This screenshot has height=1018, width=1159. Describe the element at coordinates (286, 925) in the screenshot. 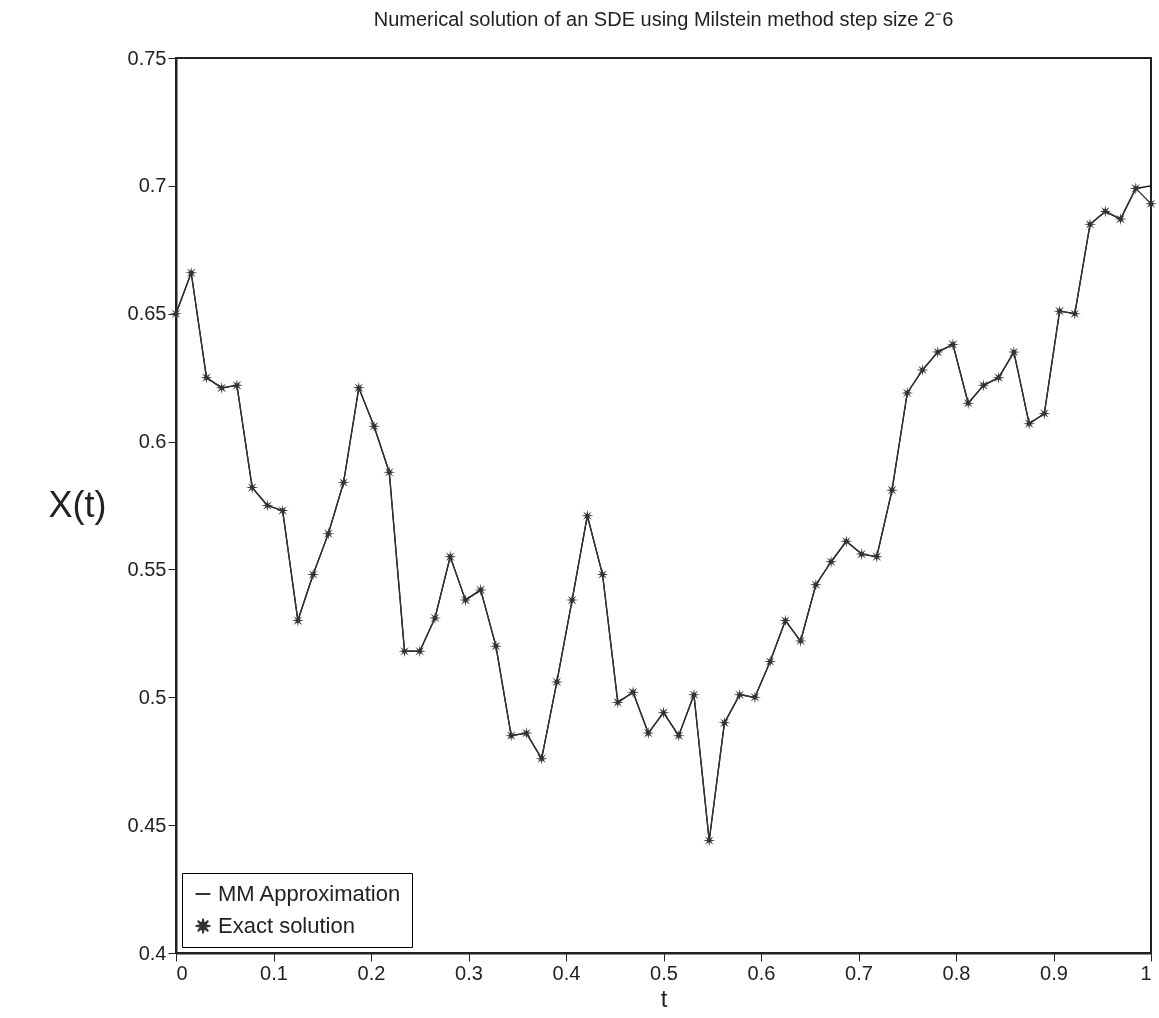

I see `legend-label: Exact solution` at that location.